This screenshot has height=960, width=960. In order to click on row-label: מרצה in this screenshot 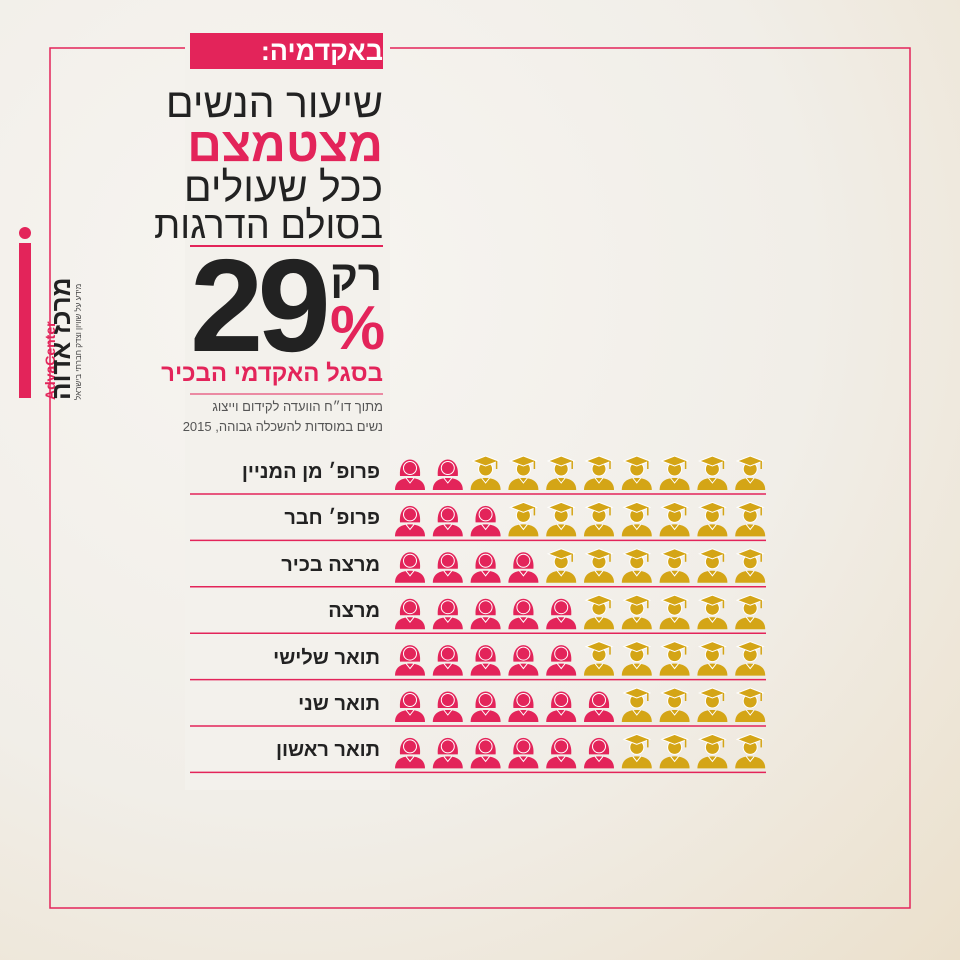, I will do `click(354, 611)`.